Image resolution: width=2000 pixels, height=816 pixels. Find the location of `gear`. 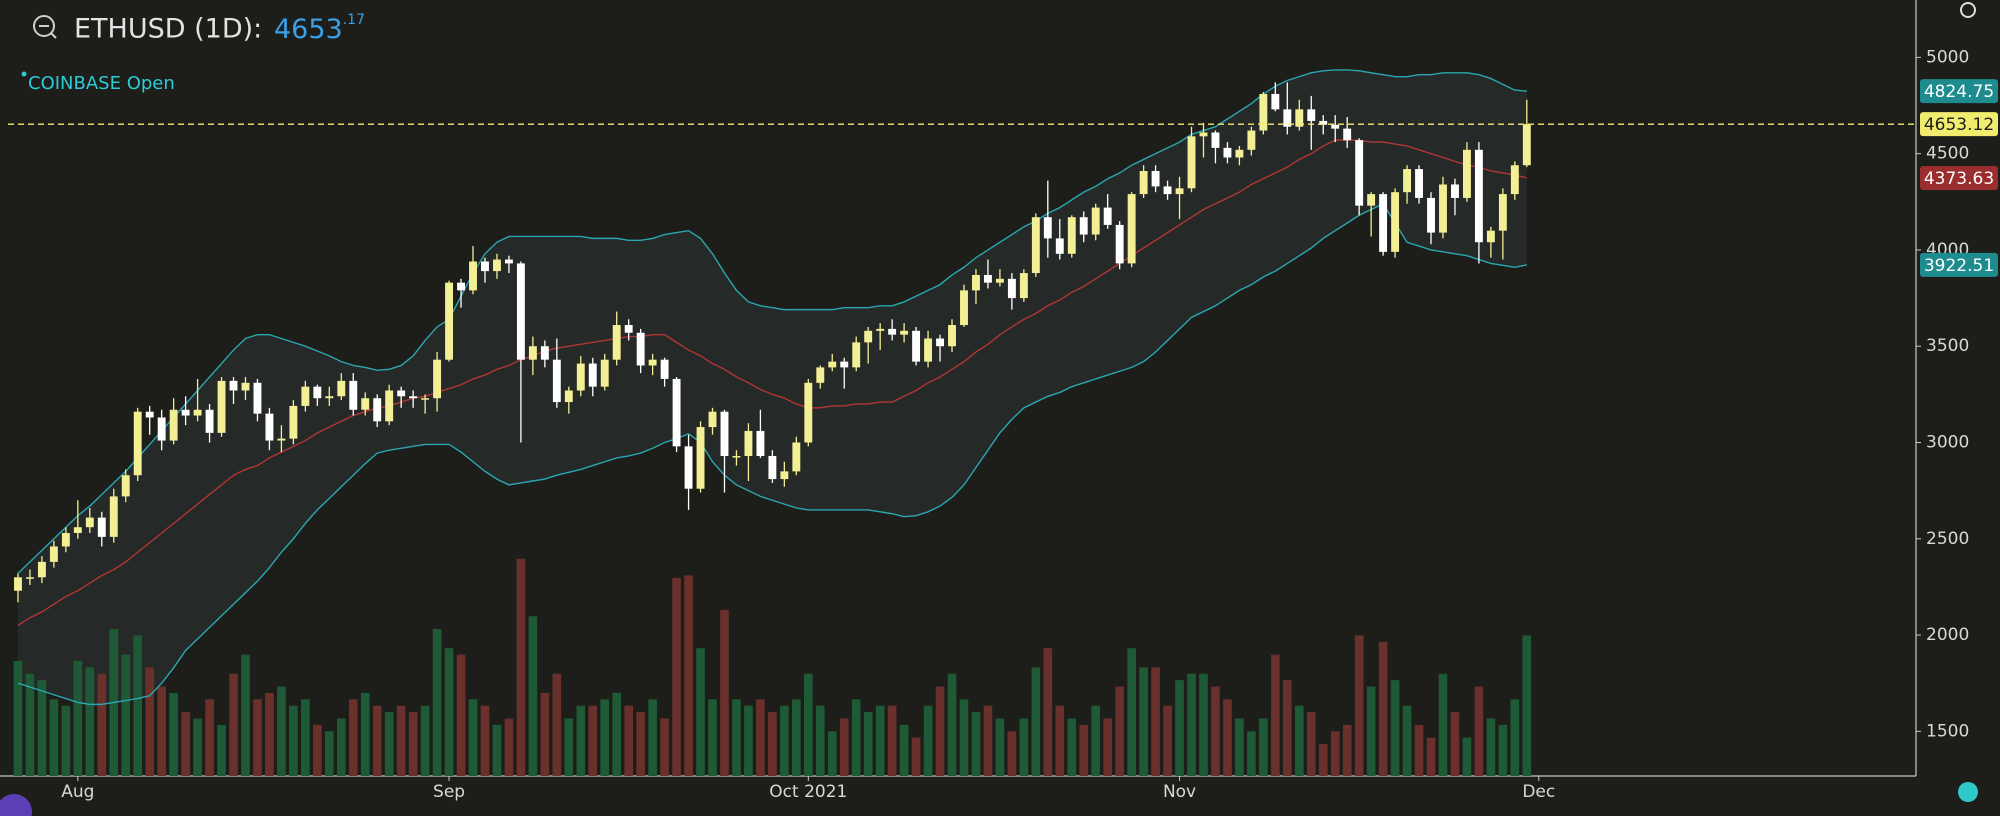

gear is located at coordinates (1968, 10).